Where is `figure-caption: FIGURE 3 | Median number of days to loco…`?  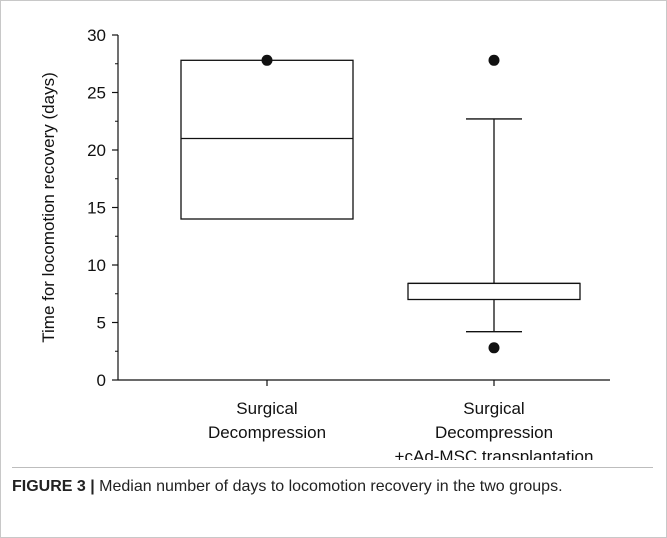 figure-caption: FIGURE 3 | Median number of days to loco… is located at coordinates (334, 487).